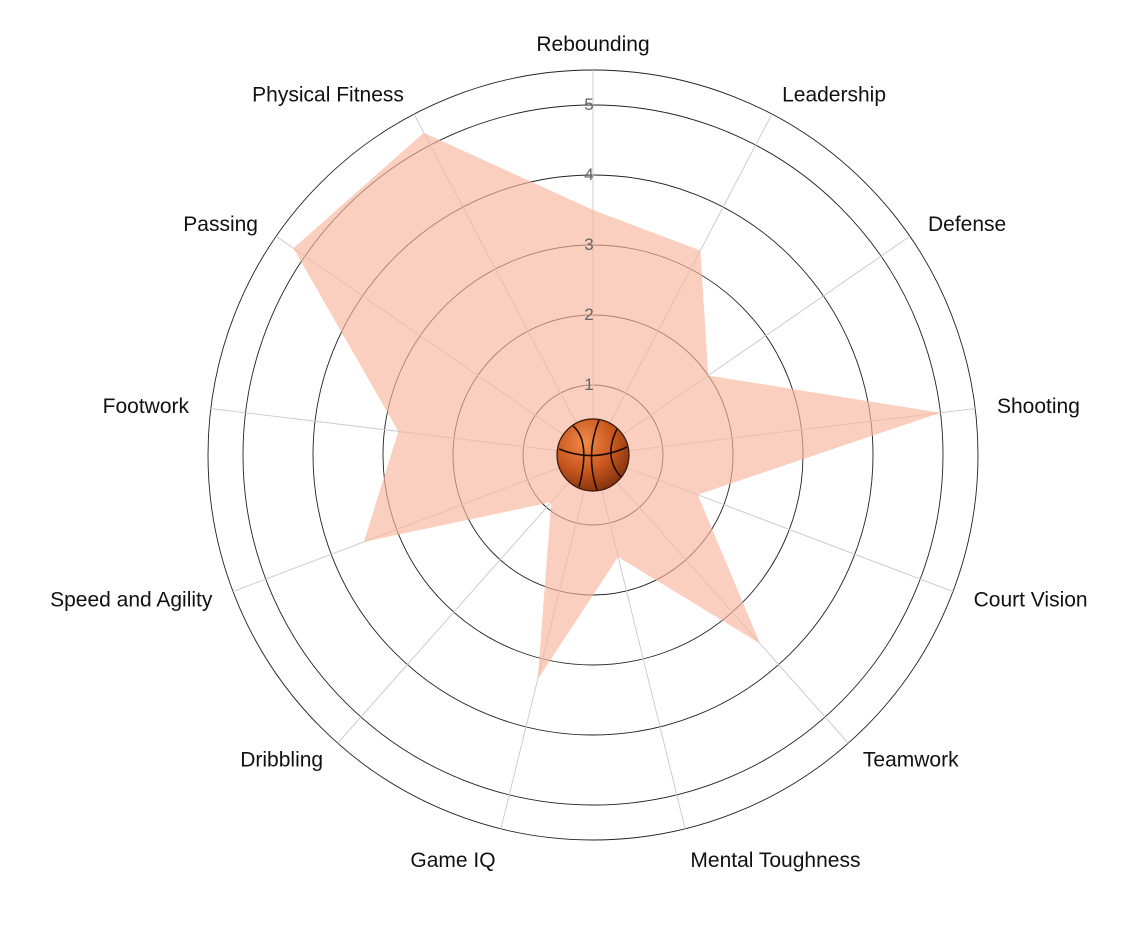 The image size is (1127, 927). I want to click on tick-label: 3, so click(588, 244).